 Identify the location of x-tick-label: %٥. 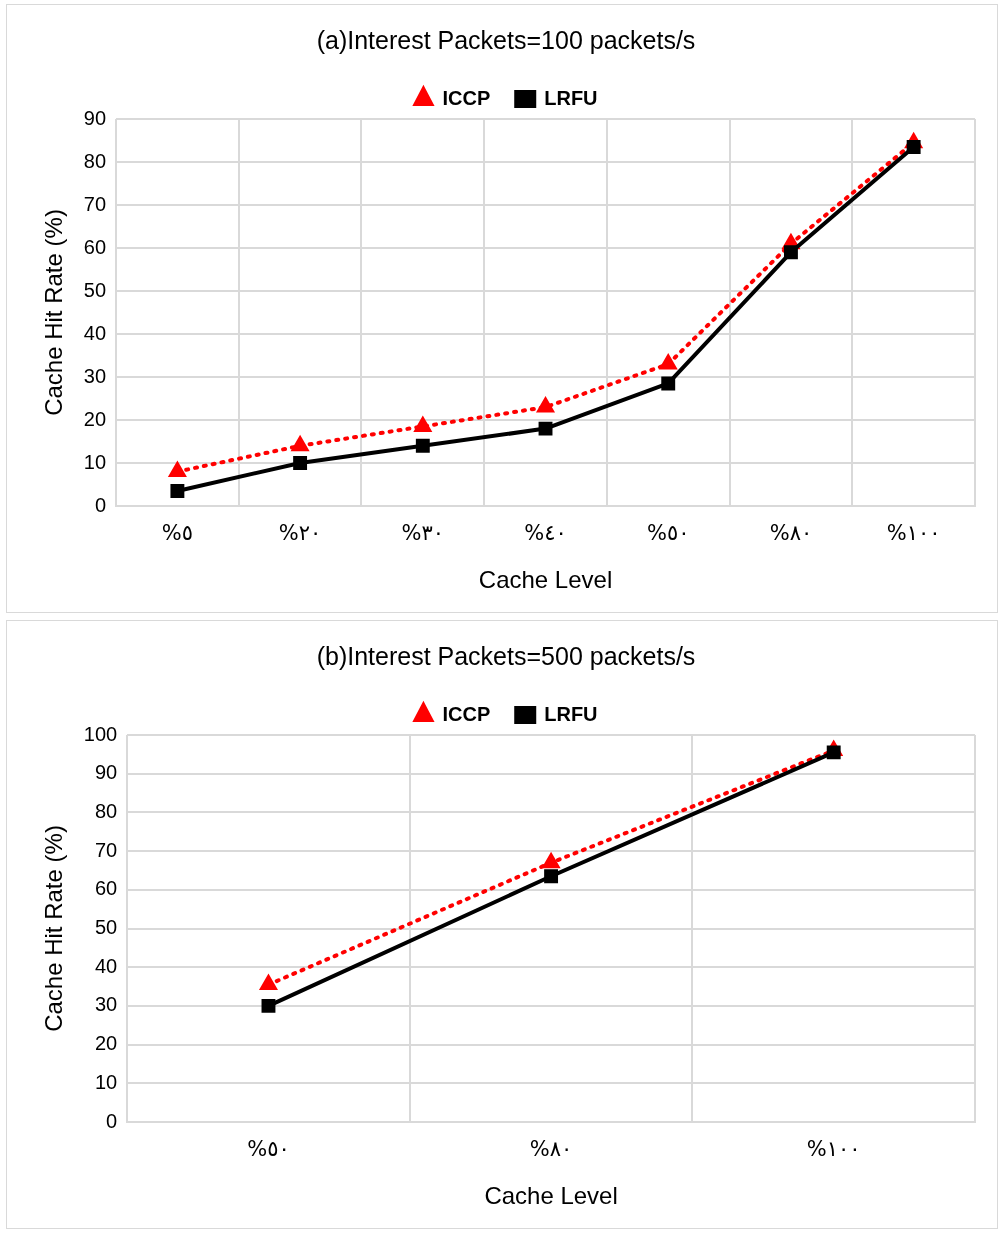
(177, 533).